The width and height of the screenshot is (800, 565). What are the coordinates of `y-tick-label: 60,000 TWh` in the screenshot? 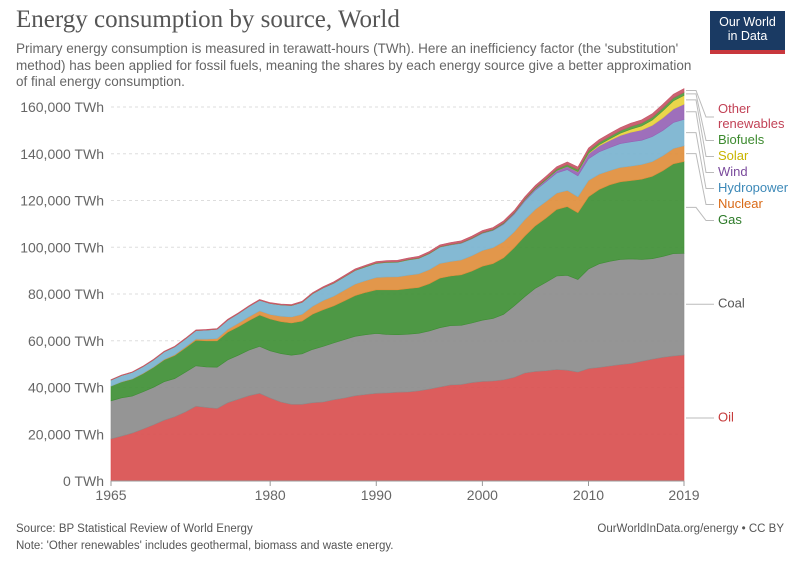 It's located at (66, 341).